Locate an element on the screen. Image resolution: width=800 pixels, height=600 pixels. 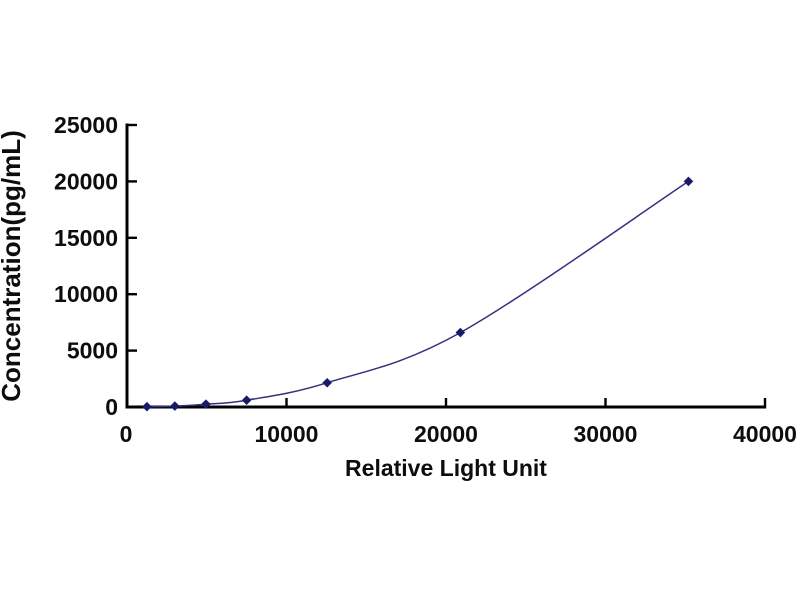
x-tick-label: 0 is located at coordinates (126, 434).